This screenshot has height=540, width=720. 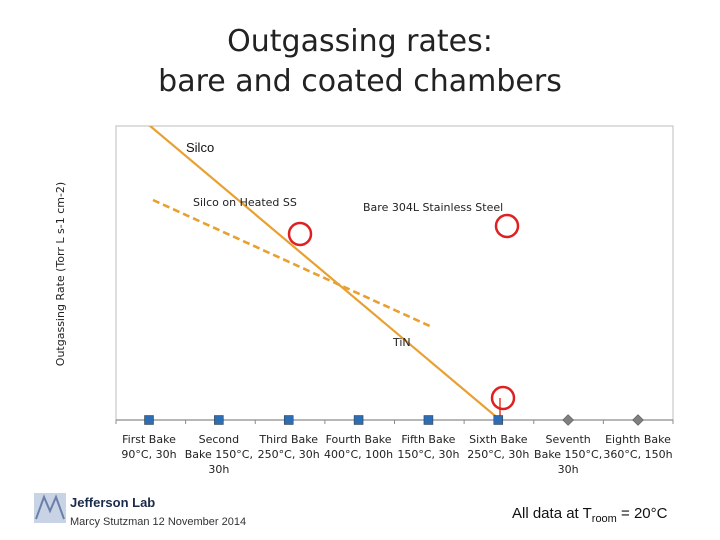 What do you see at coordinates (245, 202) in the screenshot?
I see `annotation-silco-heated: Silco on Heated SS` at bounding box center [245, 202].